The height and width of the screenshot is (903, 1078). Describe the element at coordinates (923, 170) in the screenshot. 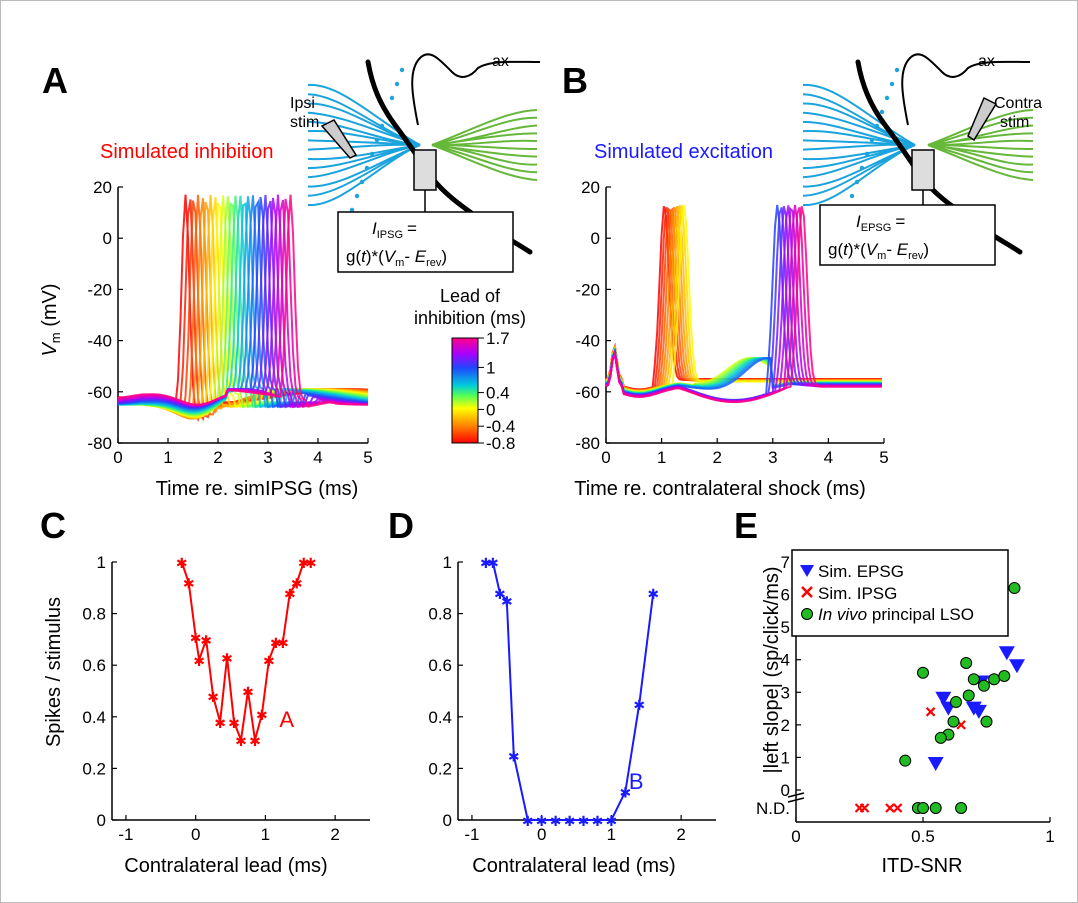

I see `panel-b-recording-electrode-icon` at that location.